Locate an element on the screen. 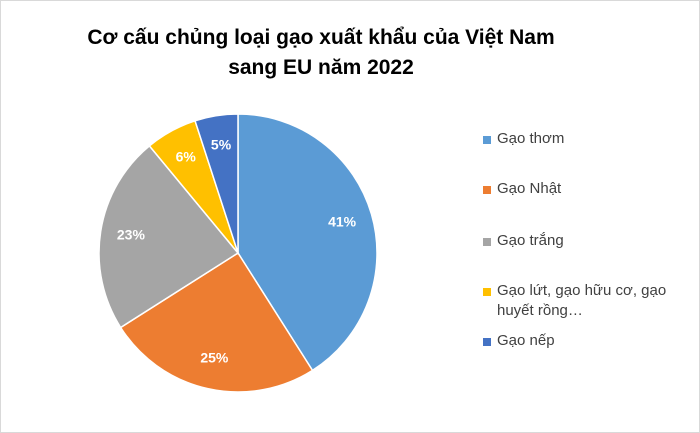 The image size is (700, 433). legend-item: Gạo thơm is located at coordinates (591, 139).